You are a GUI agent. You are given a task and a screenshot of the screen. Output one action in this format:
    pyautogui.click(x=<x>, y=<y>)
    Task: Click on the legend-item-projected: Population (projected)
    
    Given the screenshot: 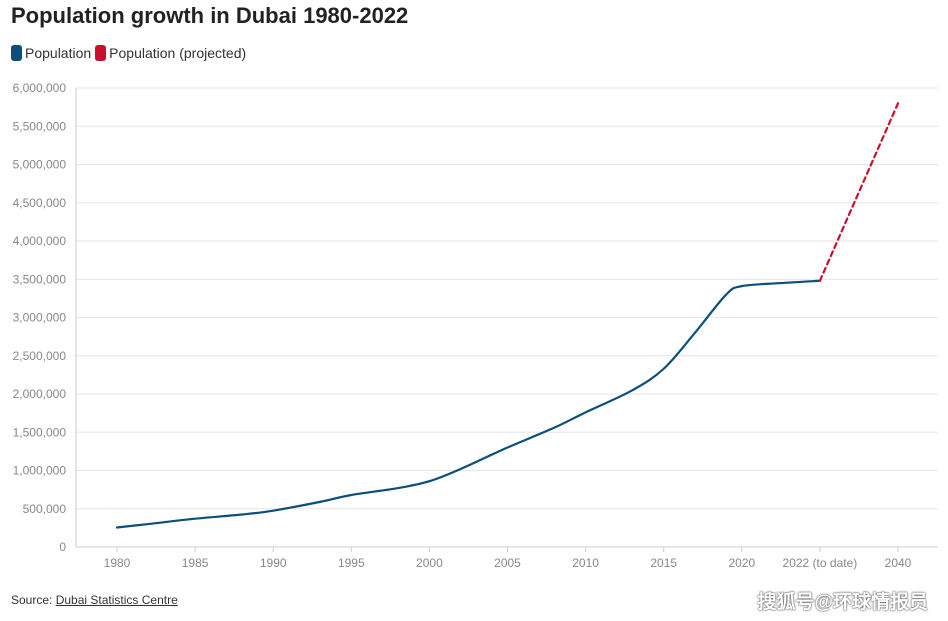 What is the action you would take?
    pyautogui.click(x=170, y=53)
    